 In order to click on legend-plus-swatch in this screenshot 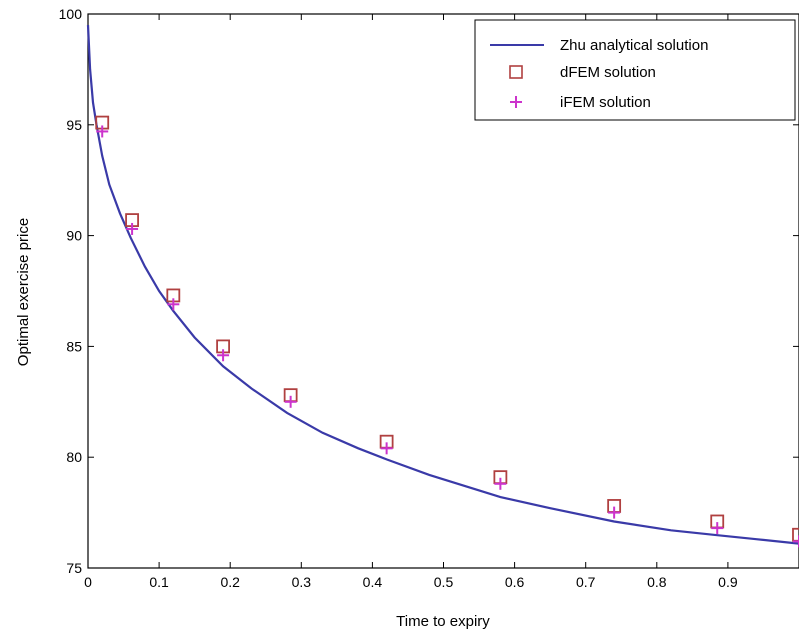, I will do `click(516, 102)`.